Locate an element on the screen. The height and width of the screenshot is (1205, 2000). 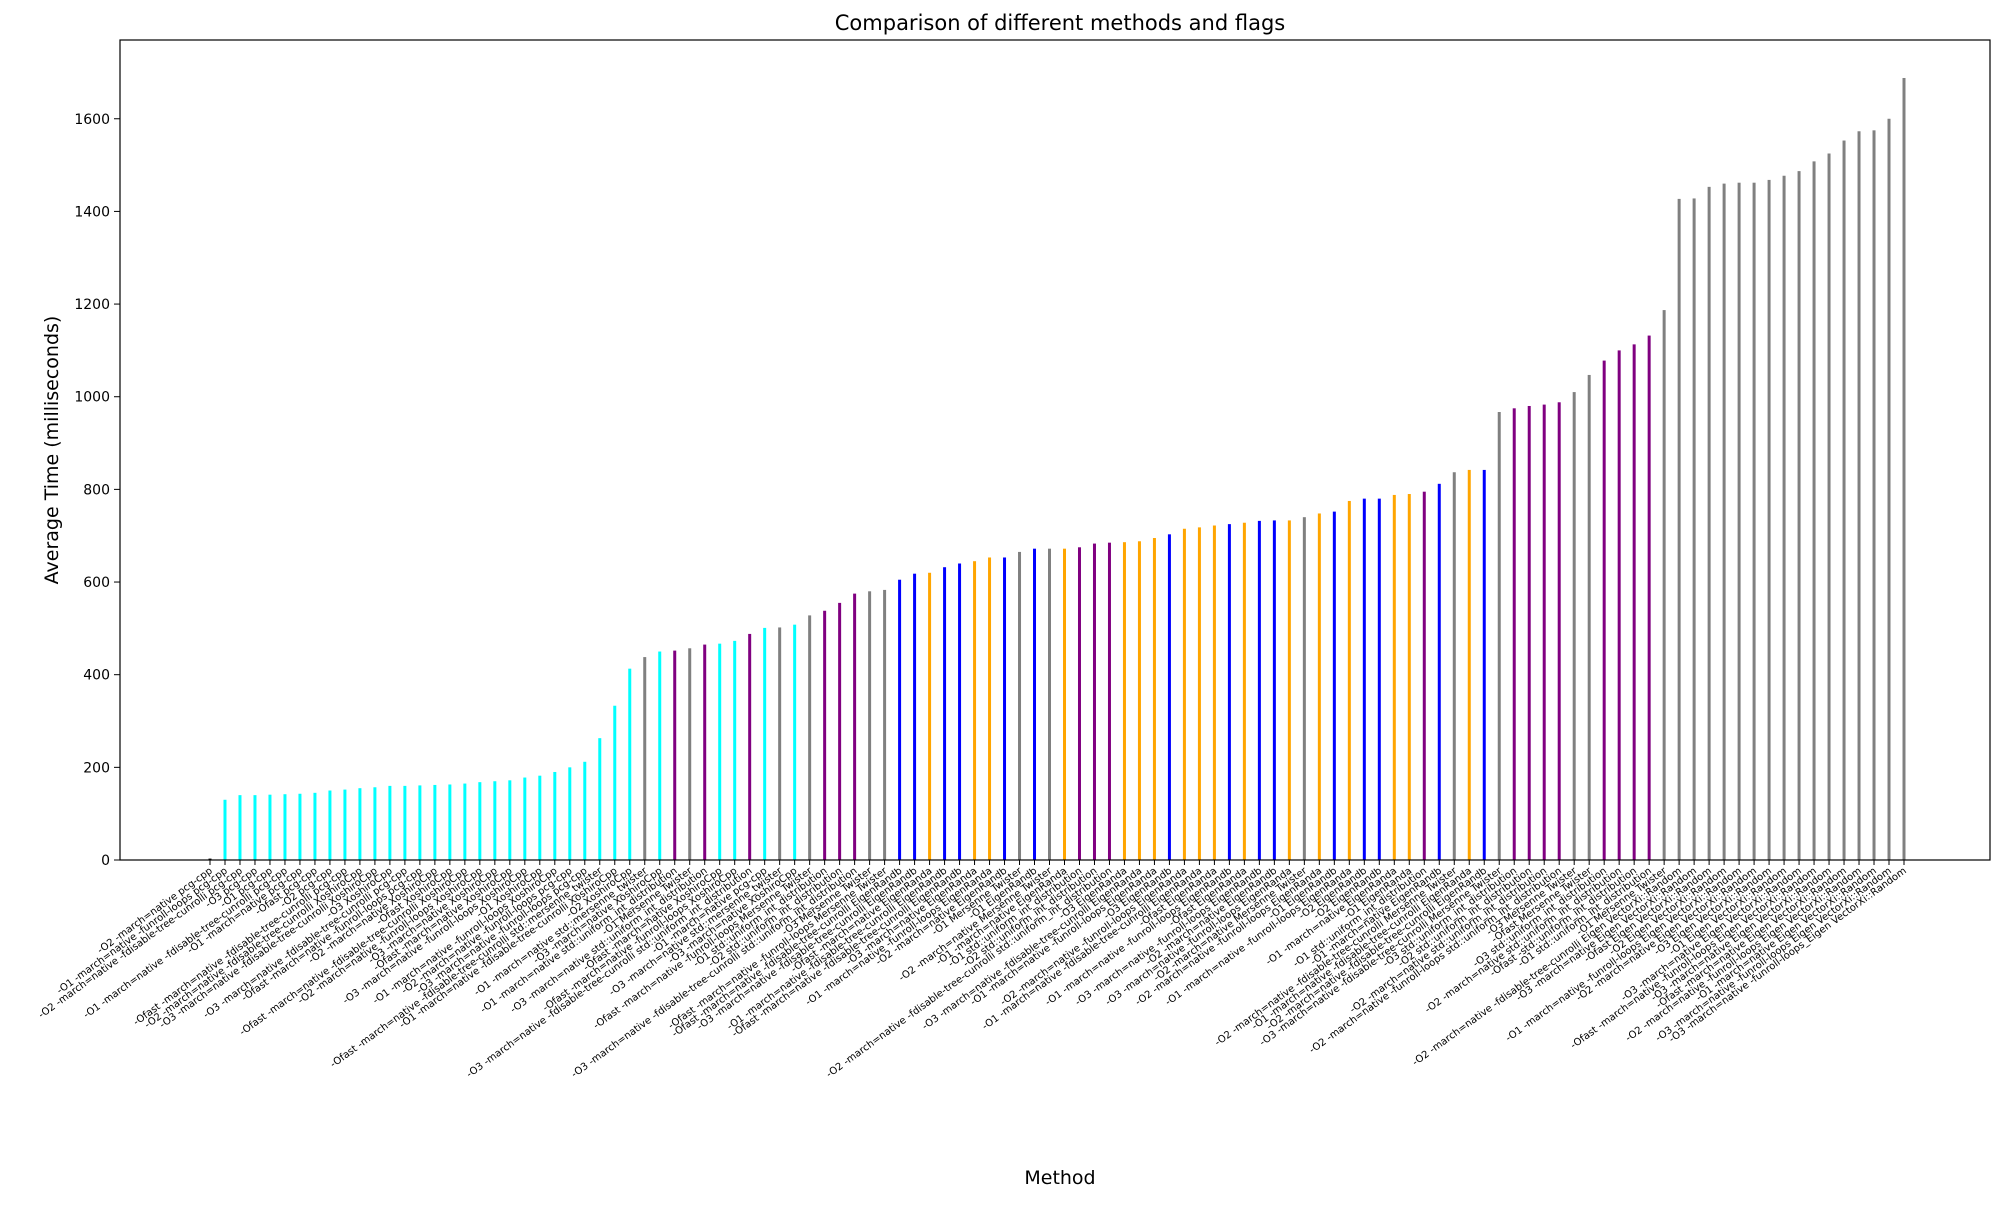
y-tick-label: 800 is located at coordinates (96, 490).